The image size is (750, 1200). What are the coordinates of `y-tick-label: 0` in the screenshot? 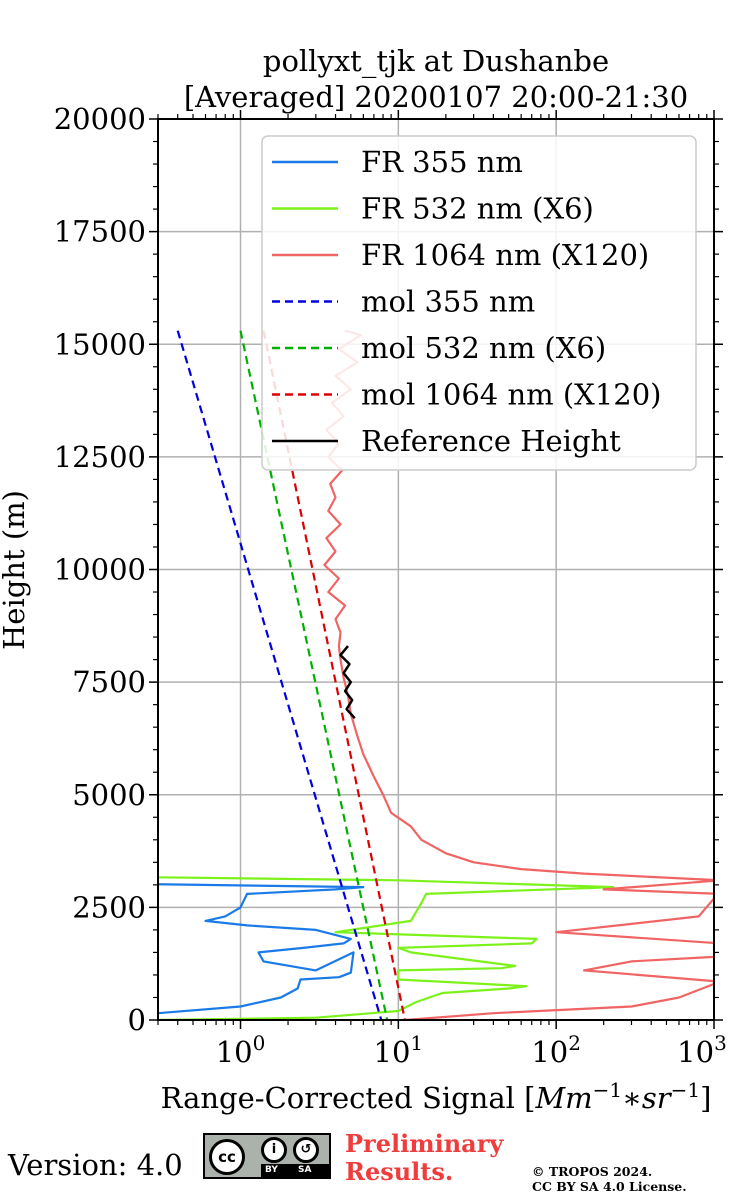 It's located at (137, 1020).